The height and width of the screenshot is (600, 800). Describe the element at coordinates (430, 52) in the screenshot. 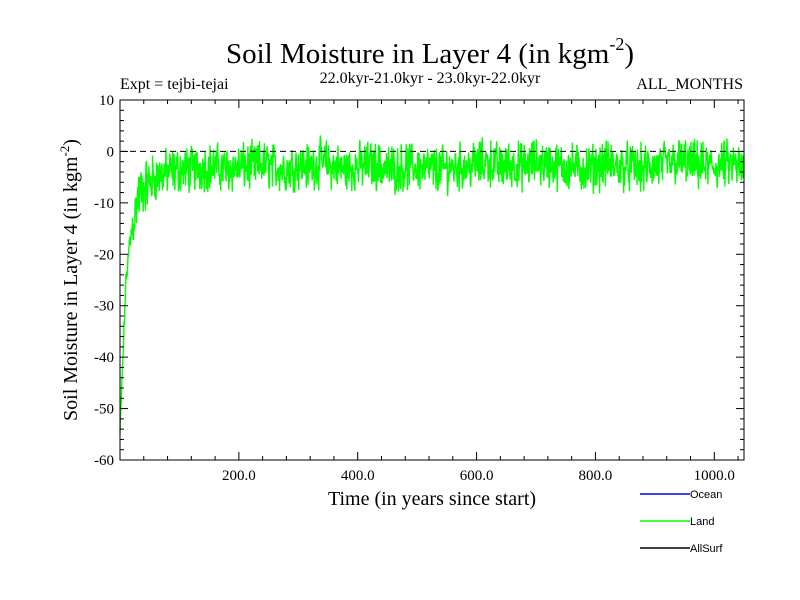

I see `chart-title: Soil Moisture in Layer 4 (in kgm-2)` at that location.